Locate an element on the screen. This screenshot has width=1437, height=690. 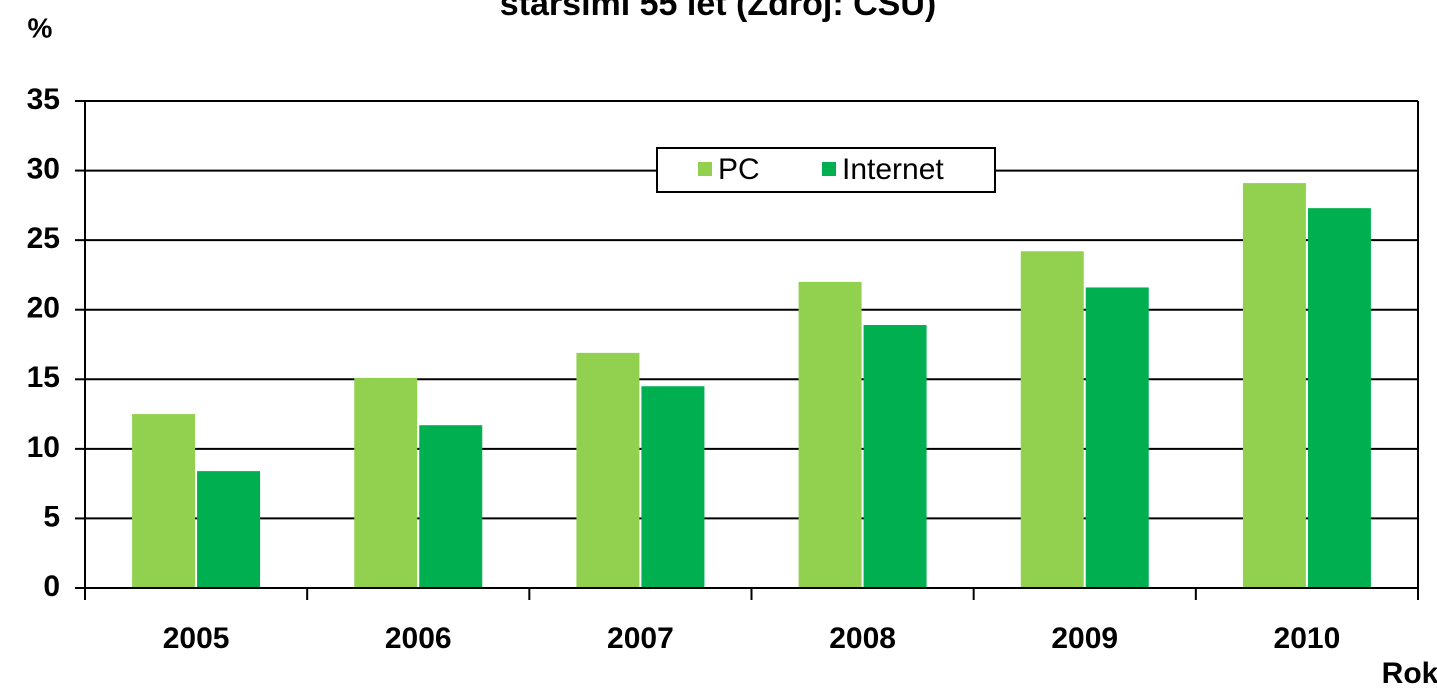
y-tick-label: 25 is located at coordinates (43, 238).